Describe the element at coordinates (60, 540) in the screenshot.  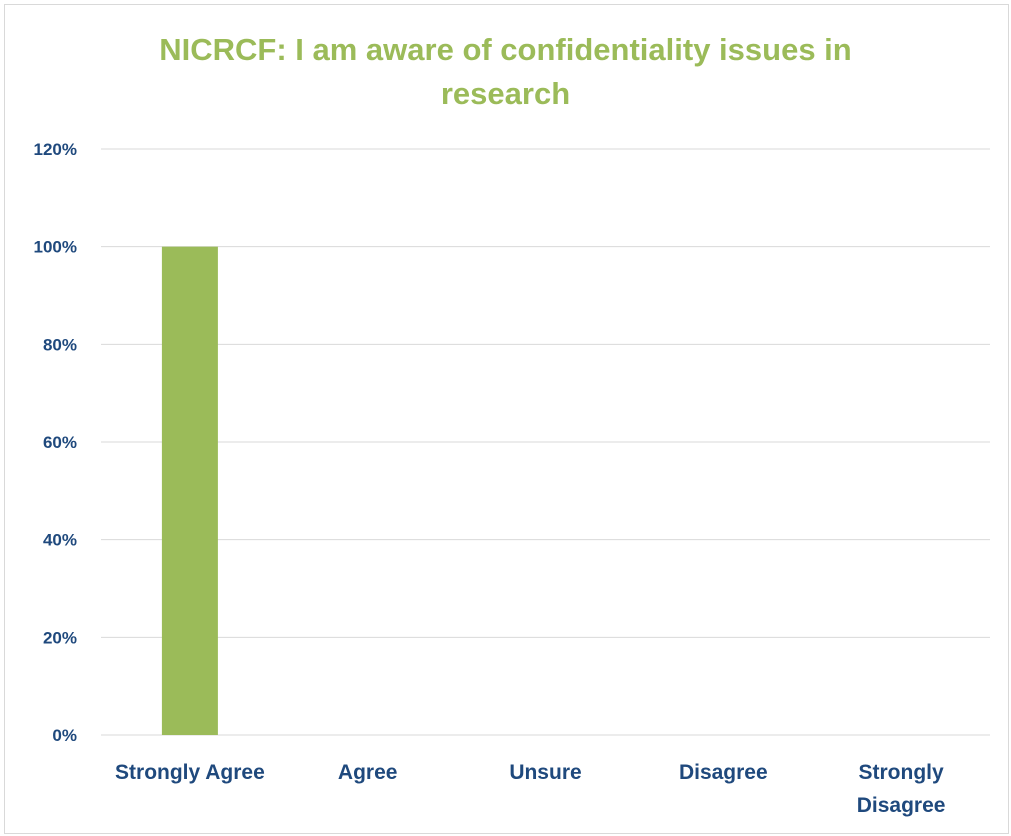
I see `y-tick-label: 40%` at that location.